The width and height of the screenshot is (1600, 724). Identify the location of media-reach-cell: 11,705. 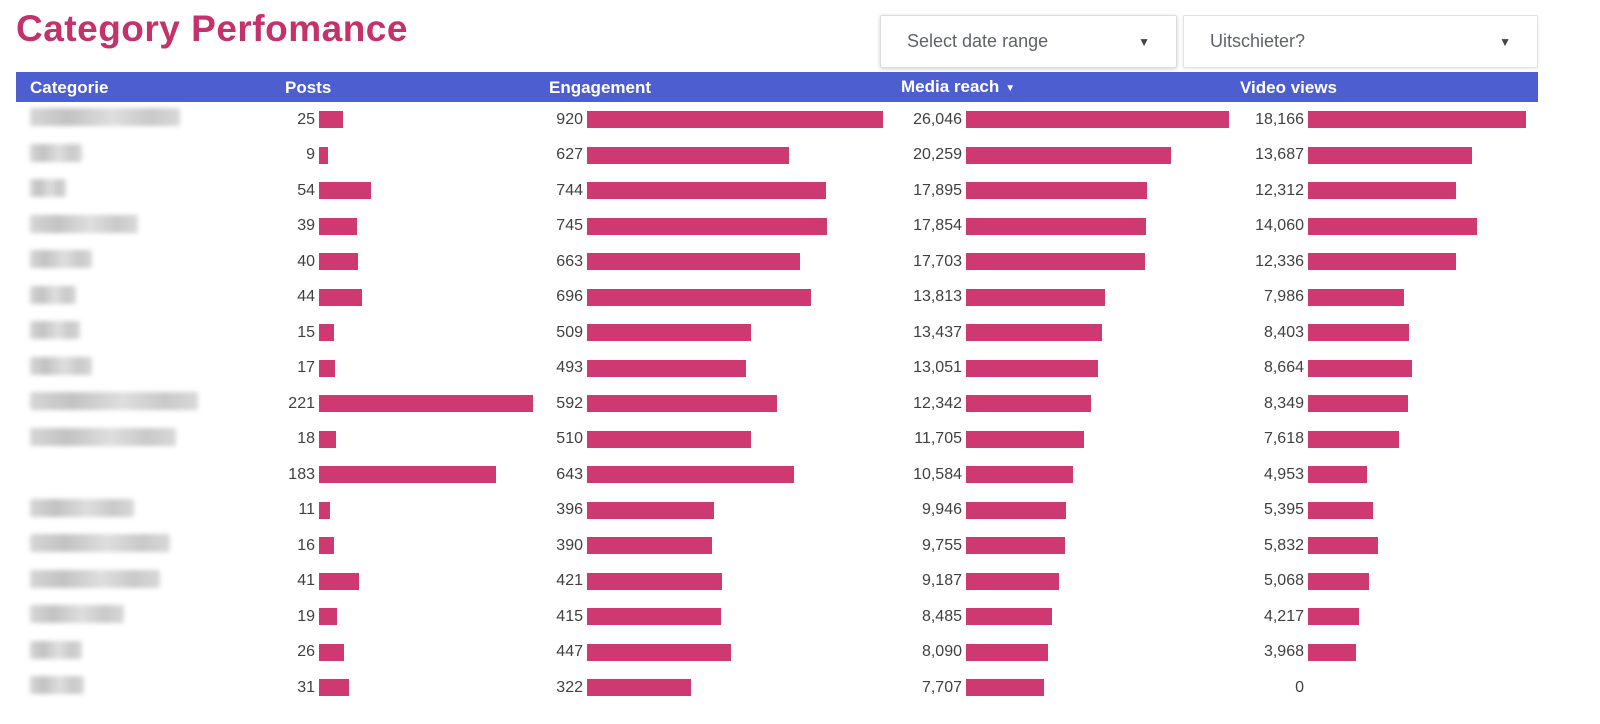
(1070, 439).